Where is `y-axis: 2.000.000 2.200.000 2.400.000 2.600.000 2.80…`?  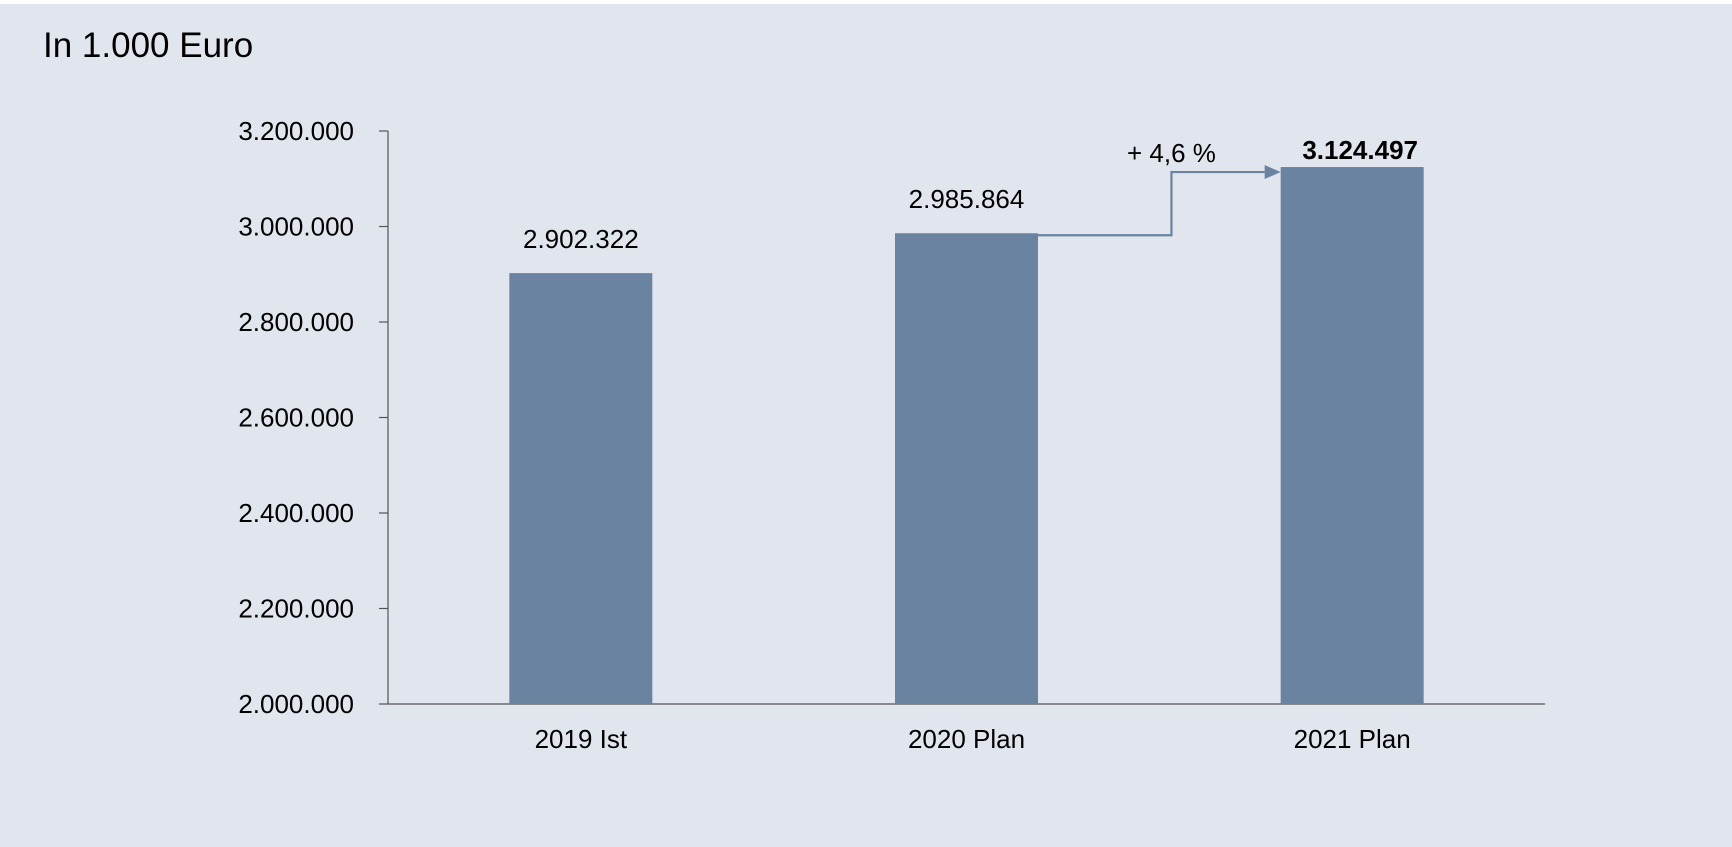
y-axis: 2.000.000 2.200.000 2.400.000 2.600.000 2.80… is located at coordinates (313, 417).